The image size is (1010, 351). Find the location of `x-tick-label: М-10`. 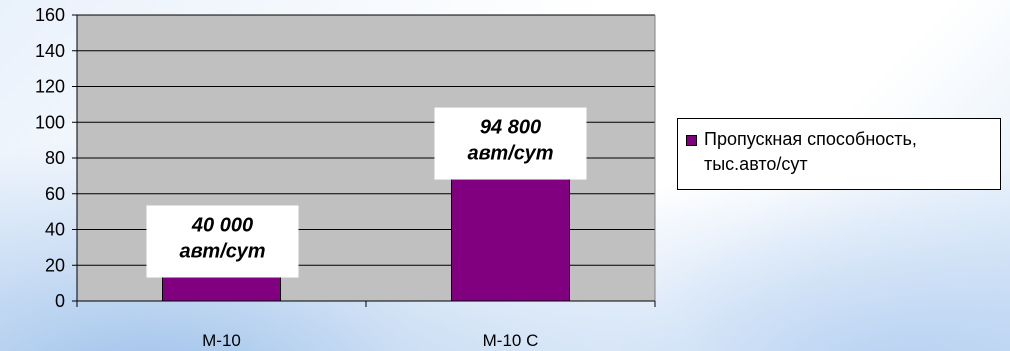

x-tick-label: М-10 is located at coordinates (221, 340).